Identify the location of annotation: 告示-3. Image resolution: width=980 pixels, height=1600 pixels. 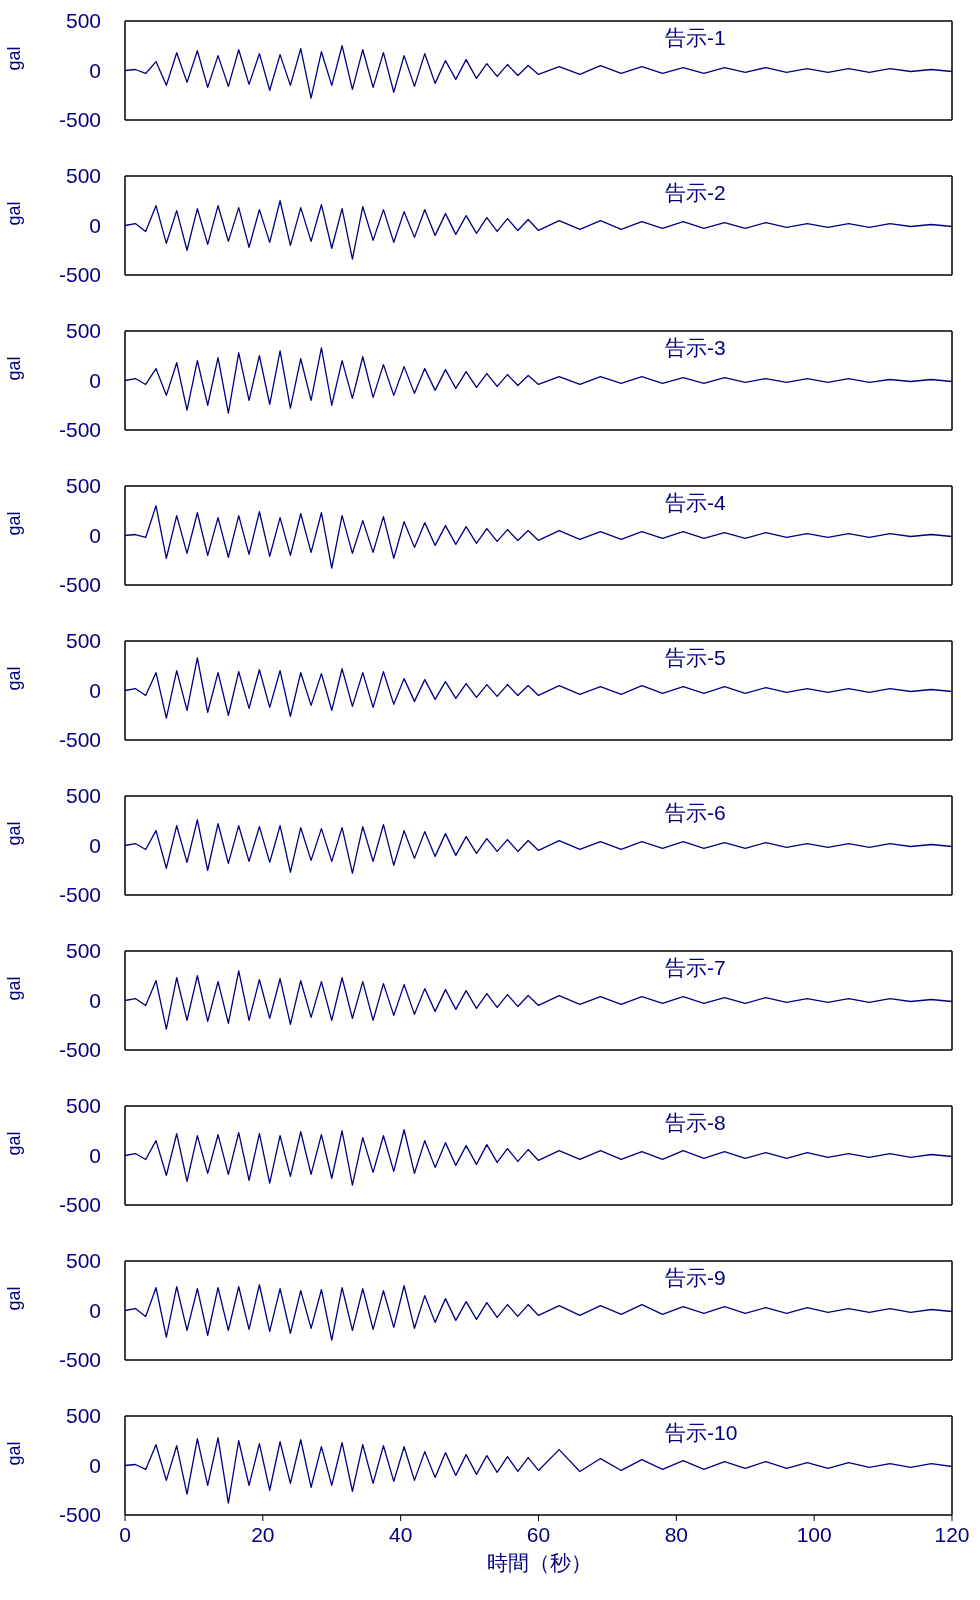
(695, 348).